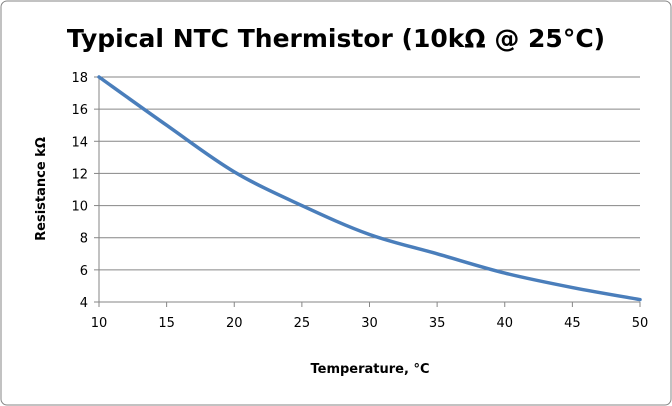  Describe the element at coordinates (166, 323) in the screenshot. I see `x-tick-label: 15` at that location.